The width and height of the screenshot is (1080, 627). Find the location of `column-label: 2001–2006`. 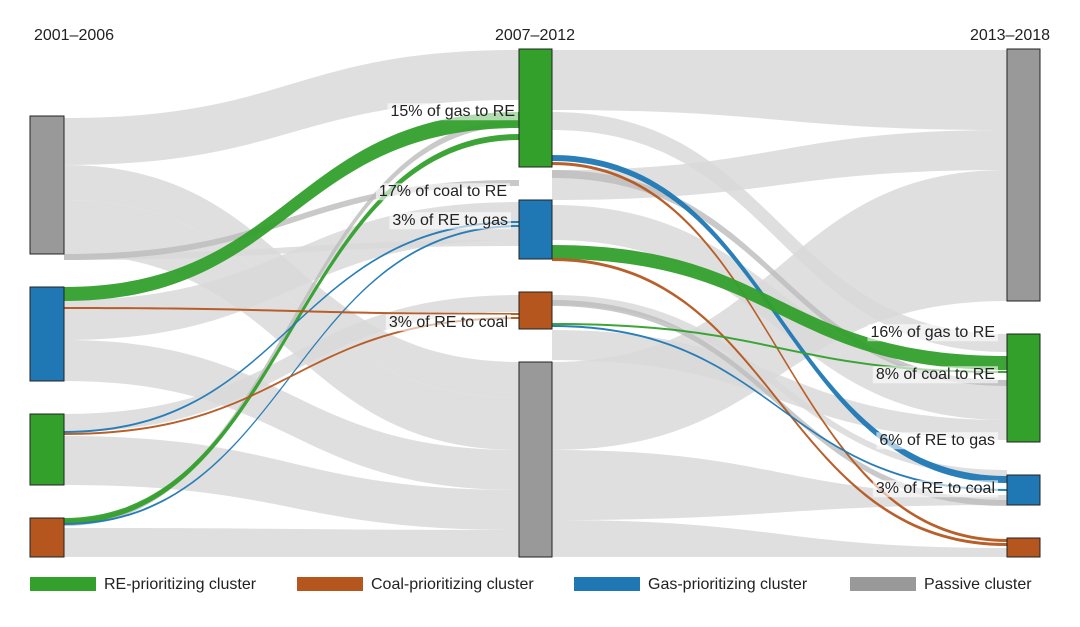

column-label: 2001–2006 is located at coordinates (74, 35).